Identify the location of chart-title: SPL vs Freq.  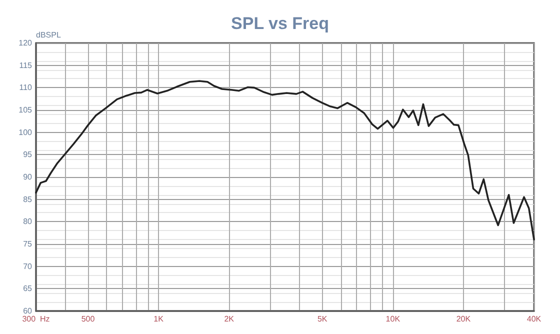
(280, 23).